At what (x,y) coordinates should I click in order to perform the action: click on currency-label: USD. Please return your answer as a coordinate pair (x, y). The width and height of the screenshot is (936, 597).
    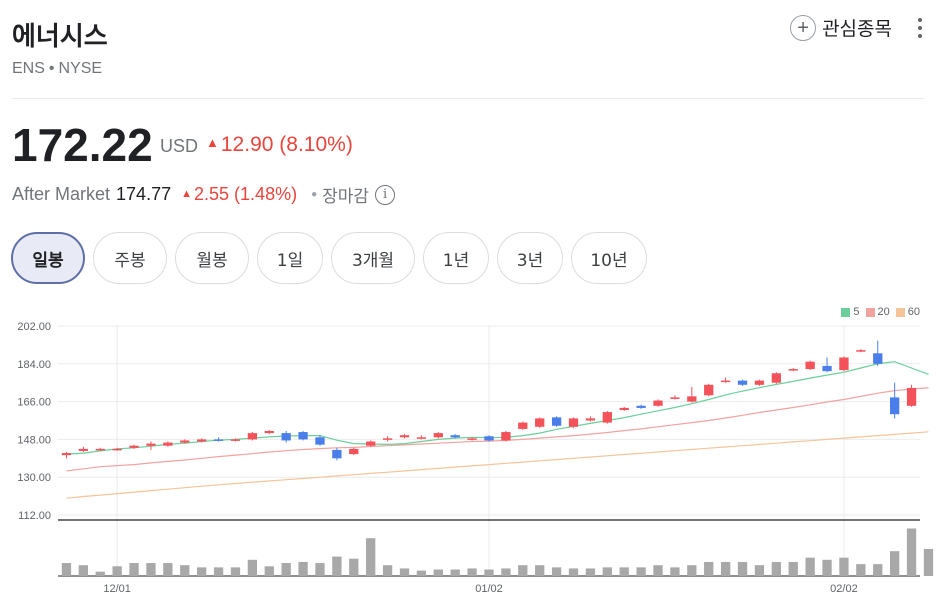
    Looking at the image, I should click on (179, 146).